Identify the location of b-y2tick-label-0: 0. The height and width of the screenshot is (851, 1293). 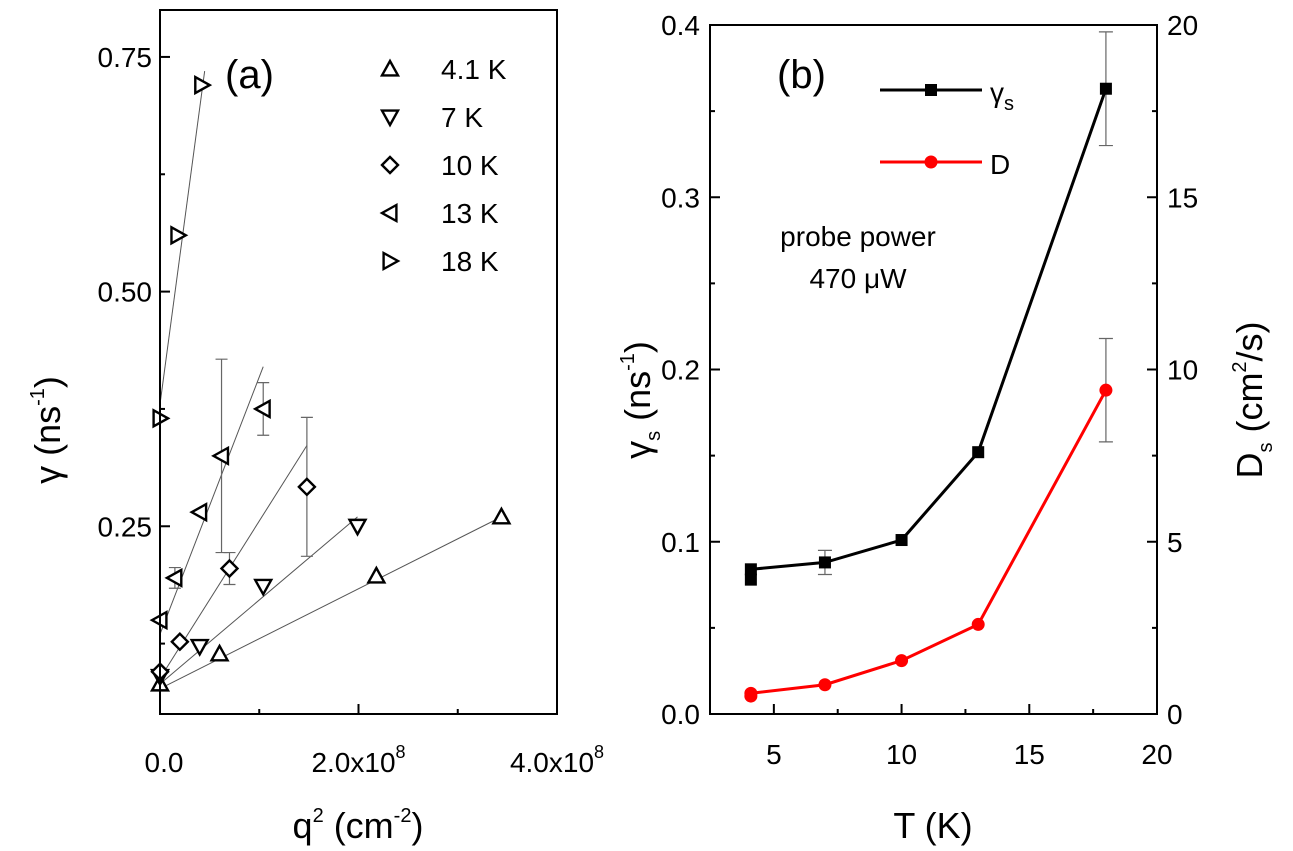
(1175, 714).